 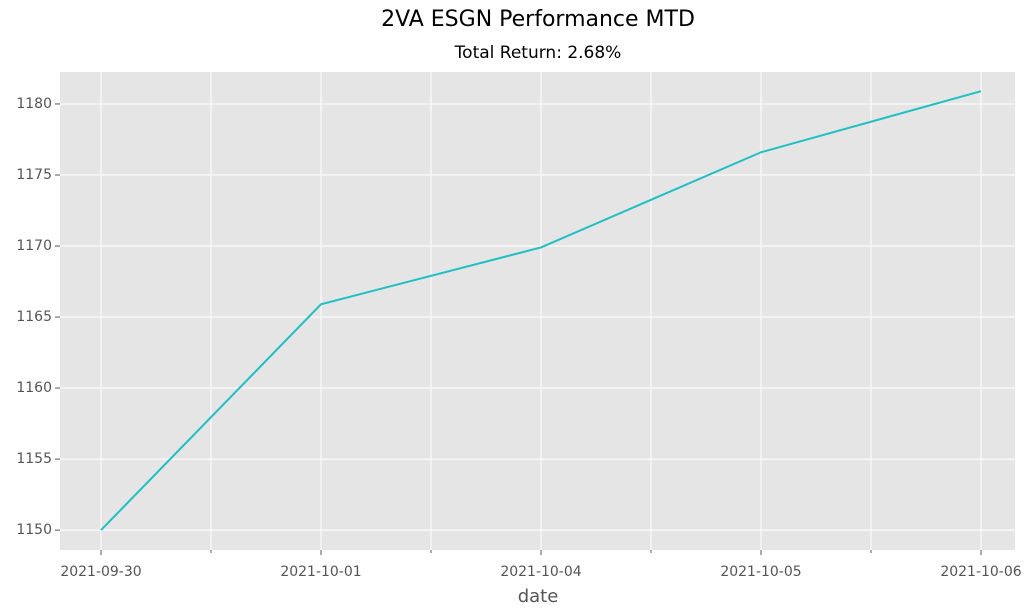 I want to click on y-tick-label: 1175, so click(x=34, y=175).